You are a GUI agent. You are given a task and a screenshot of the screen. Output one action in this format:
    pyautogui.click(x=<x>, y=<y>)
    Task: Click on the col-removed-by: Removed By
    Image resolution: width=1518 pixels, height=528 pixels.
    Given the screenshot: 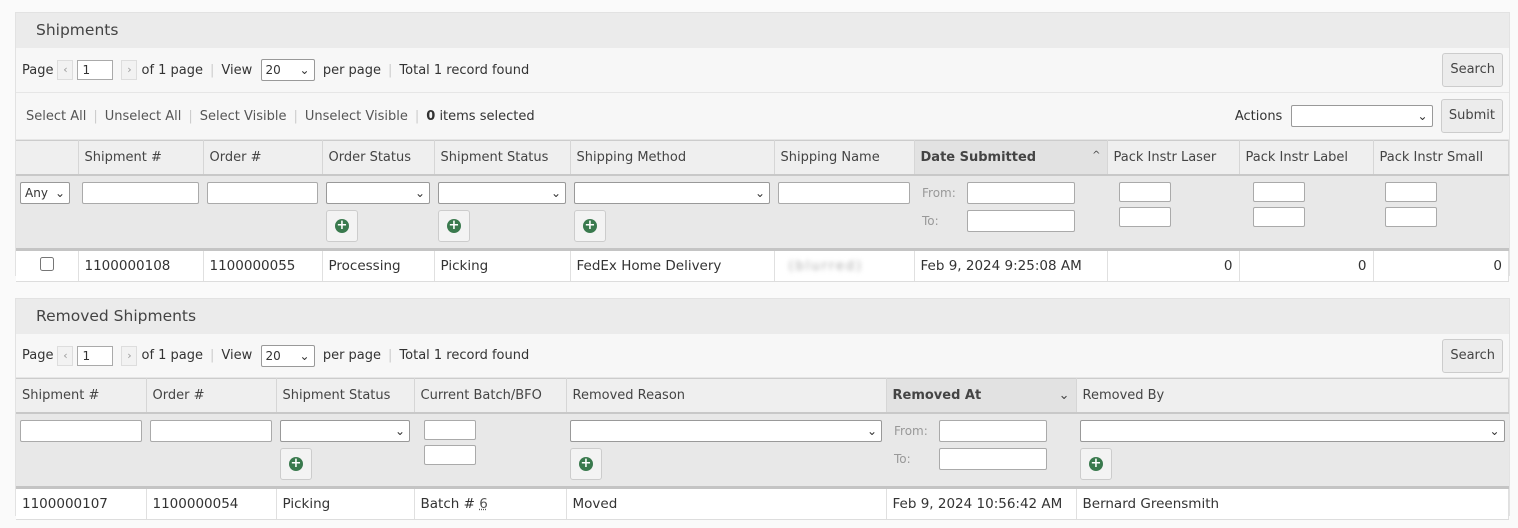 What is the action you would take?
    pyautogui.click(x=1292, y=396)
    